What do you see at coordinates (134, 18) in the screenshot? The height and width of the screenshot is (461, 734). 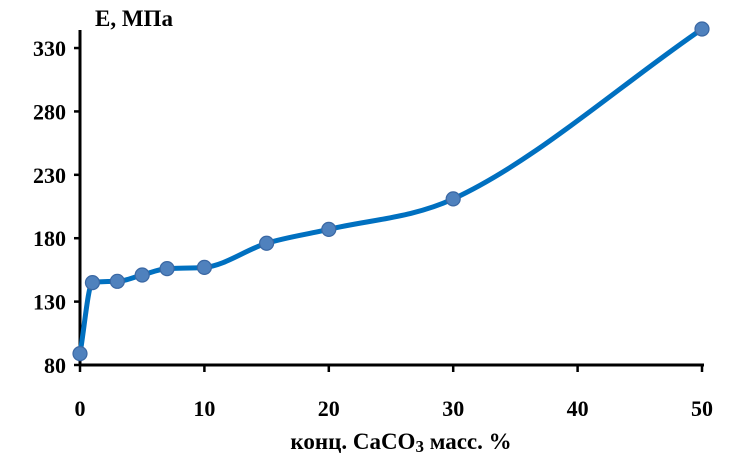 I see `y-axis-title: E, МПа` at bounding box center [134, 18].